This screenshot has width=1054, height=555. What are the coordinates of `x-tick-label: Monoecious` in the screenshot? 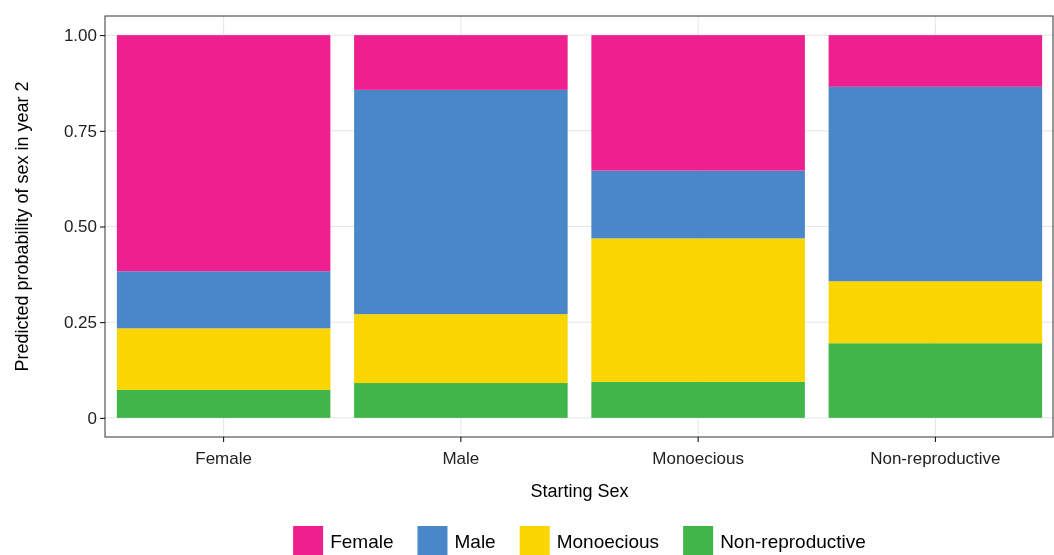 It's located at (698, 458).